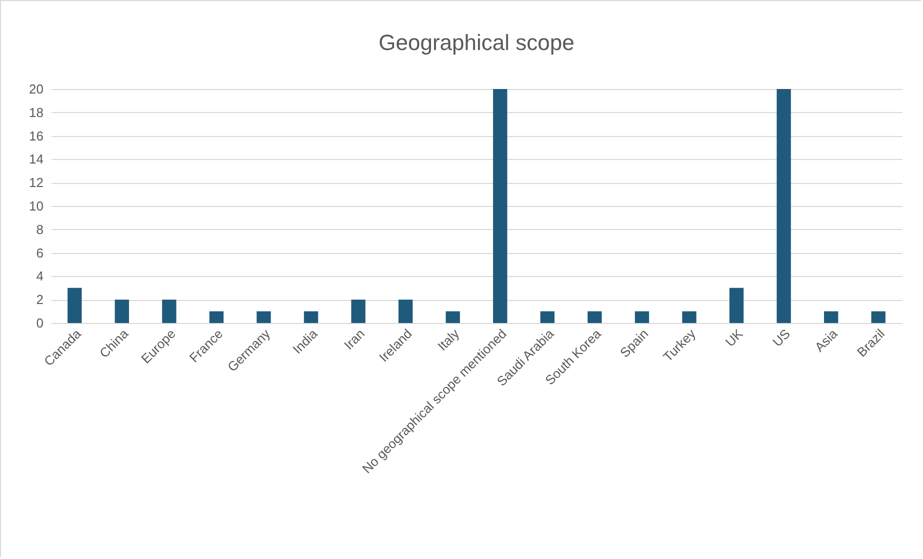 This screenshot has width=923, height=559. I want to click on x-tick-label: UK, so click(734, 338).